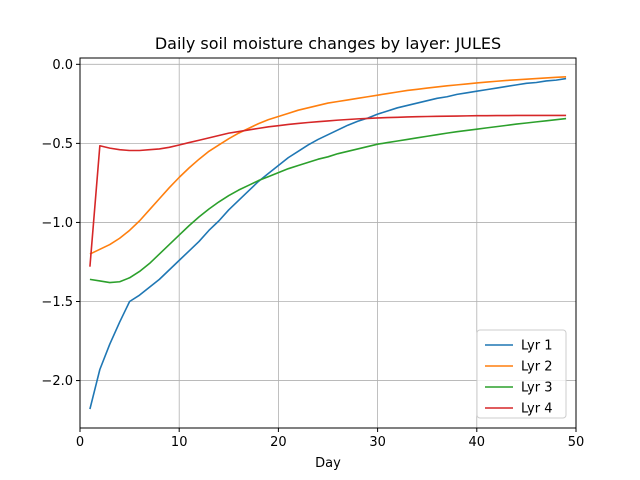  What do you see at coordinates (57, 302) in the screenshot?
I see `y-tick-label: −1.5` at bounding box center [57, 302].